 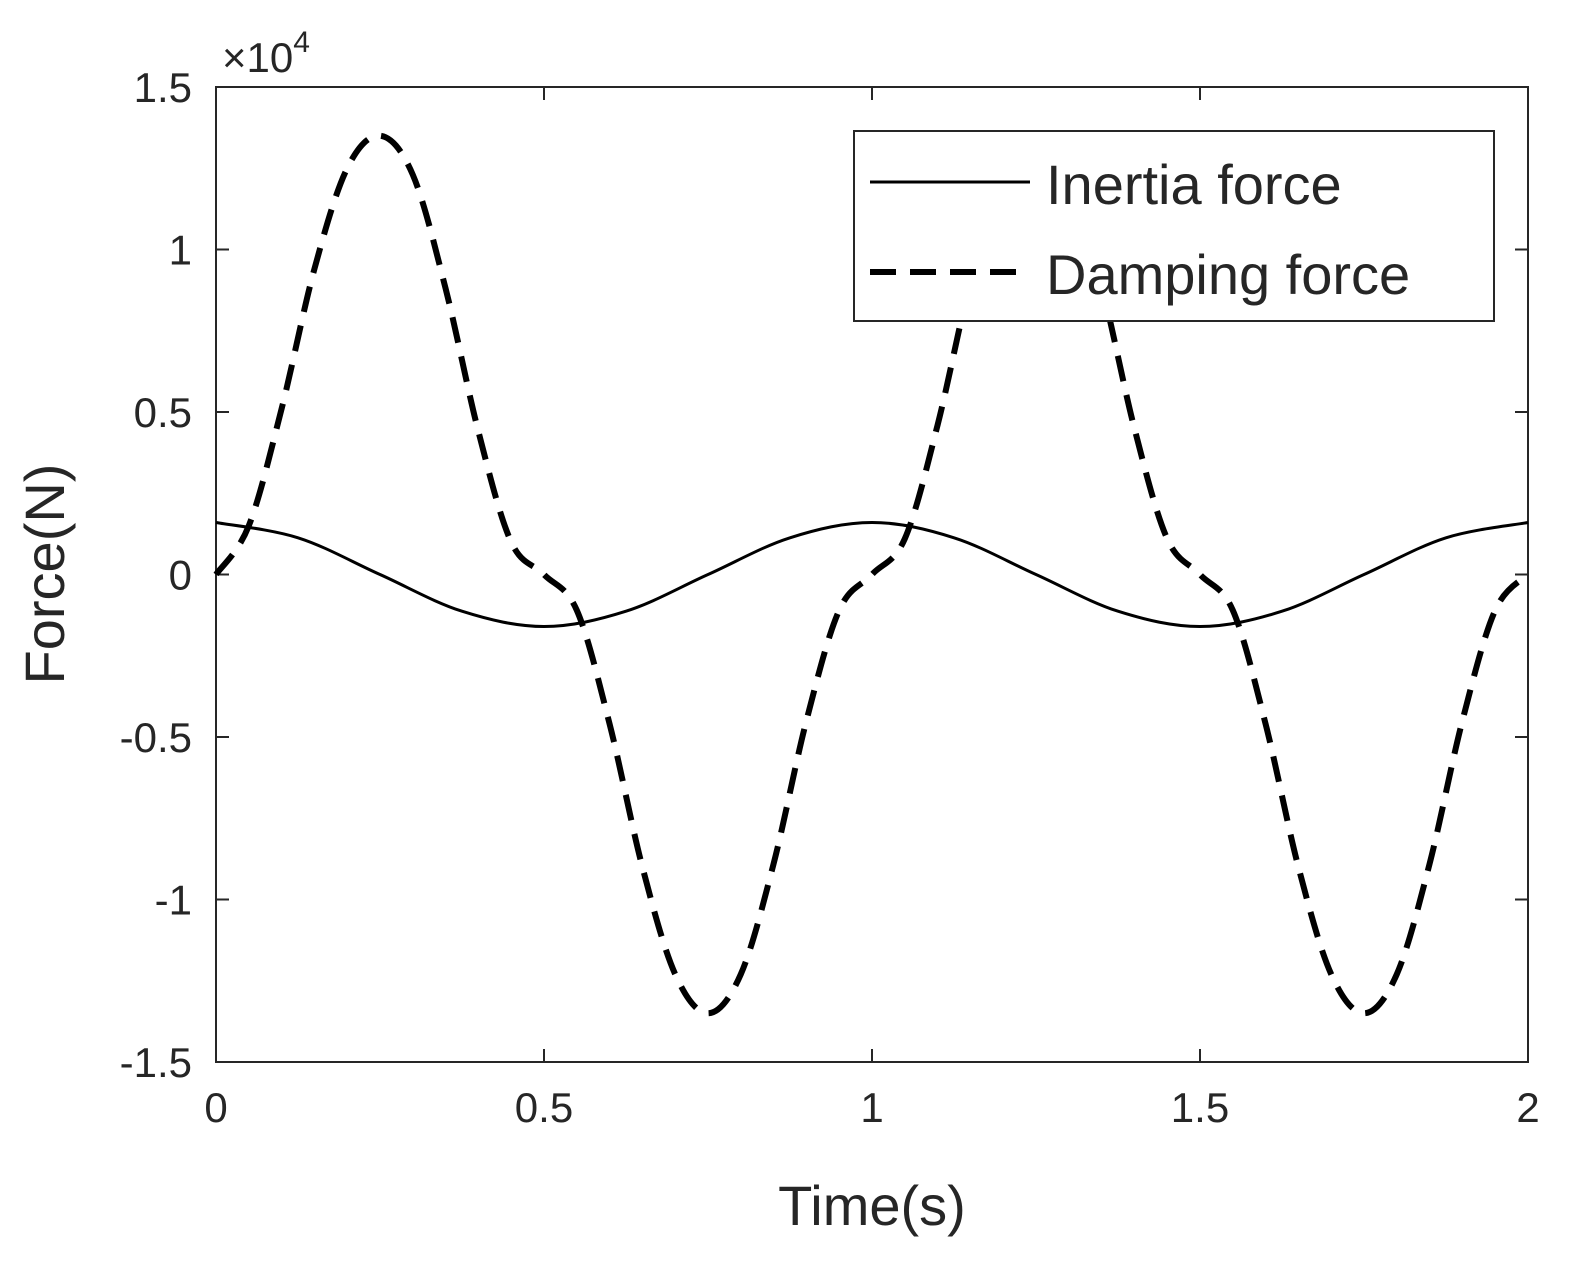 I want to click on series-line-inertia-force, so click(x=872, y=574).